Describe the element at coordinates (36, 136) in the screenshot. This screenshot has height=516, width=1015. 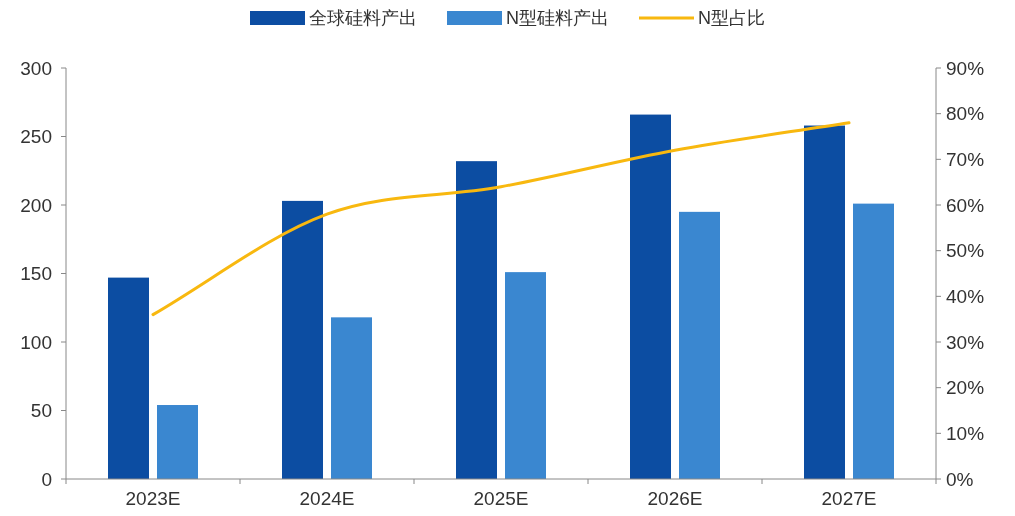
I see `y-tick-label: 250` at that location.